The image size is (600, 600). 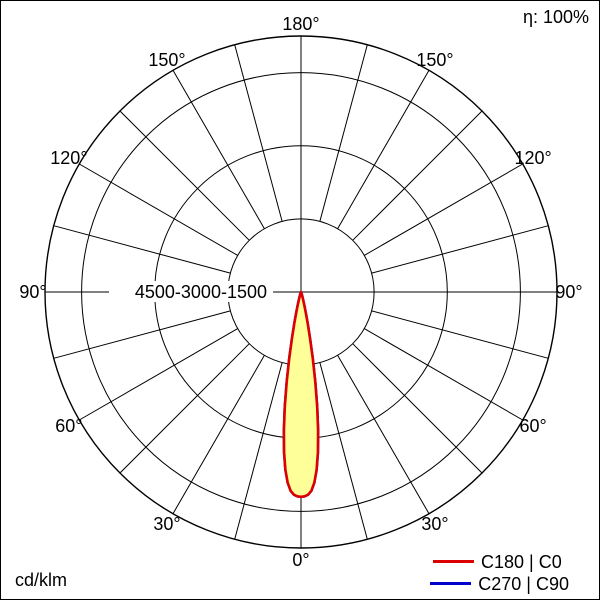 I want to click on unit-label: cd/klm, so click(x=41, y=580).